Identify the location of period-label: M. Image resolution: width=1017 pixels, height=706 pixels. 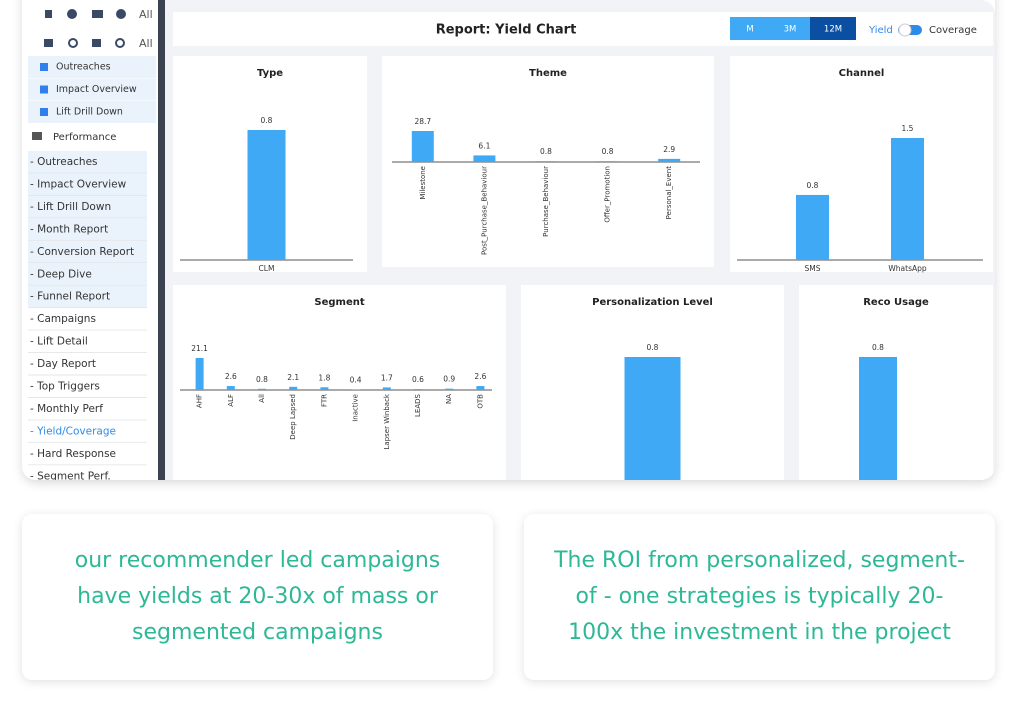
(749, 30).